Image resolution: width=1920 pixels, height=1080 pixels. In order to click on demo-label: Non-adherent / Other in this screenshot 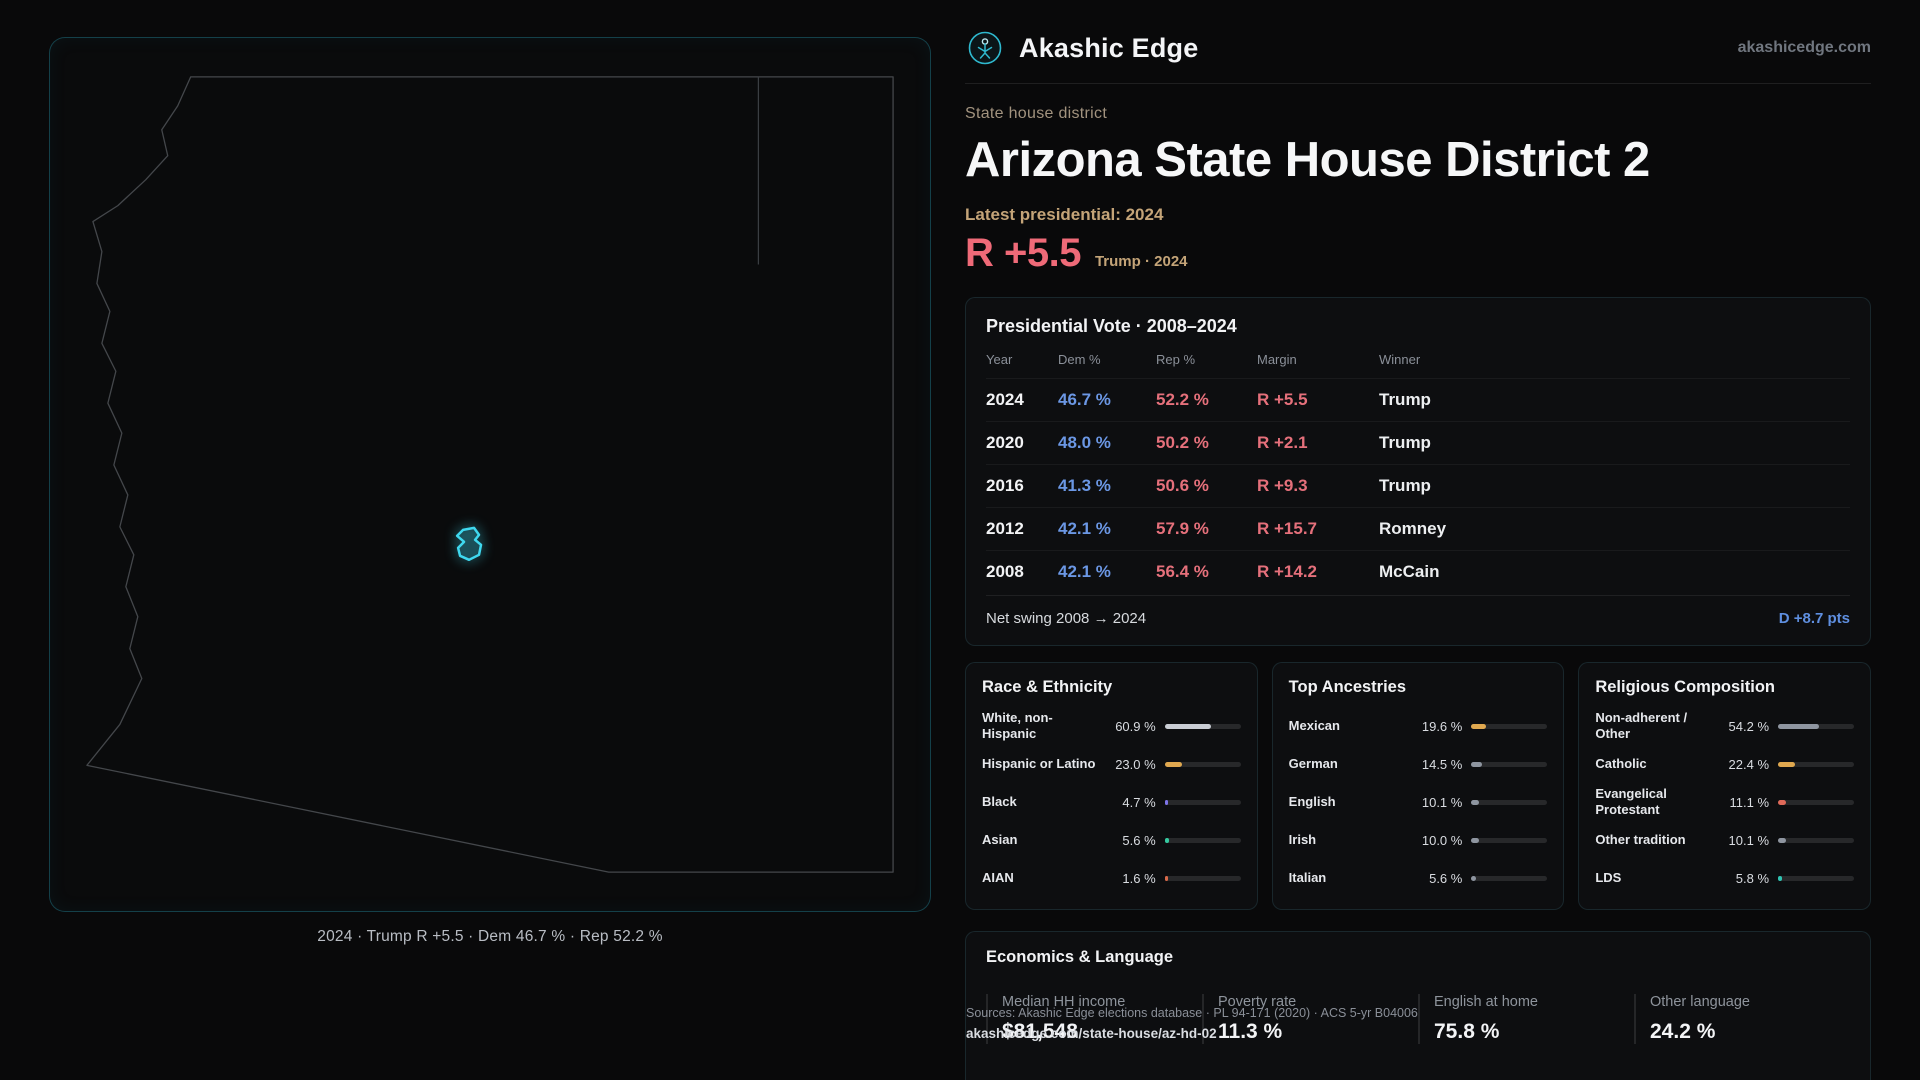, I will do `click(1641, 725)`.